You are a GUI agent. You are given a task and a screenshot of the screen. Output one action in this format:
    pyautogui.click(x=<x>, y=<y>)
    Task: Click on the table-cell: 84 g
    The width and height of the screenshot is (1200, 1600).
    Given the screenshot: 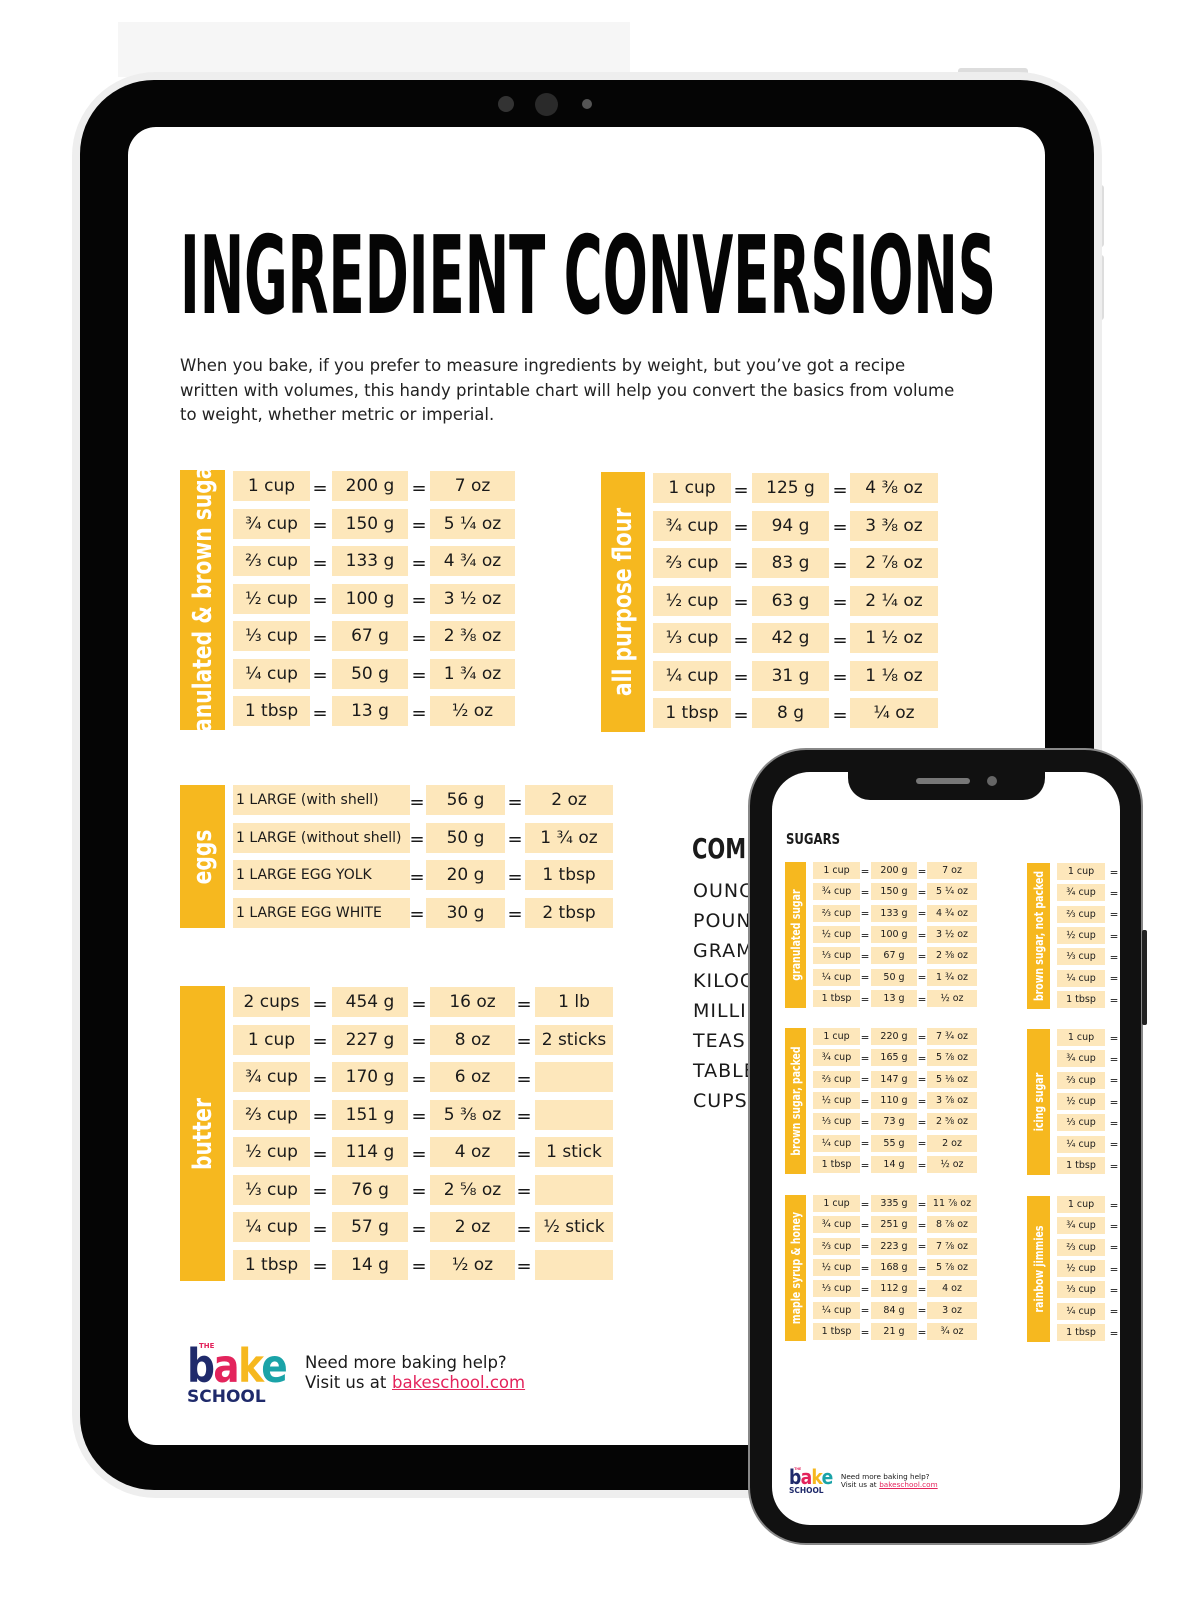 What is the action you would take?
    pyautogui.click(x=894, y=1310)
    